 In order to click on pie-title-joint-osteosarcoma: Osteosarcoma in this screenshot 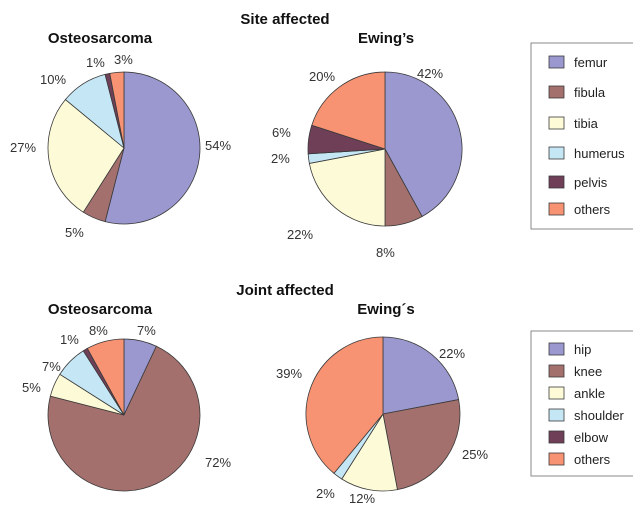, I will do `click(100, 309)`.